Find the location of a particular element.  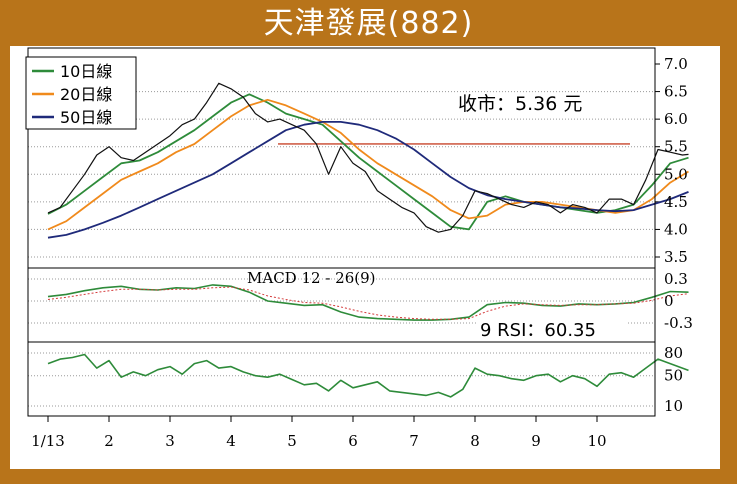

x-tick-label: 9 is located at coordinates (536, 441).